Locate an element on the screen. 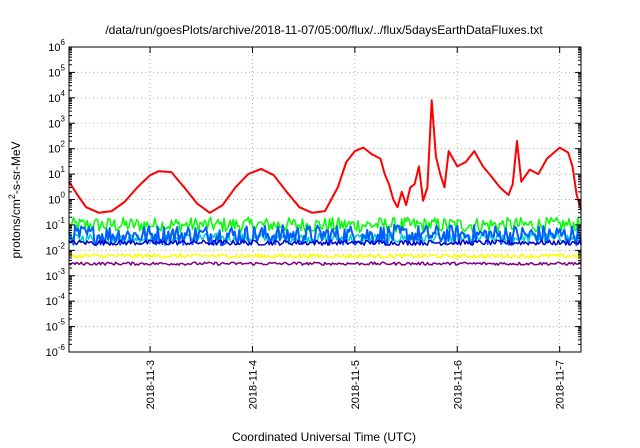 The image size is (640, 448). x-tick-label: 2018-11-7 is located at coordinates (561, 384).